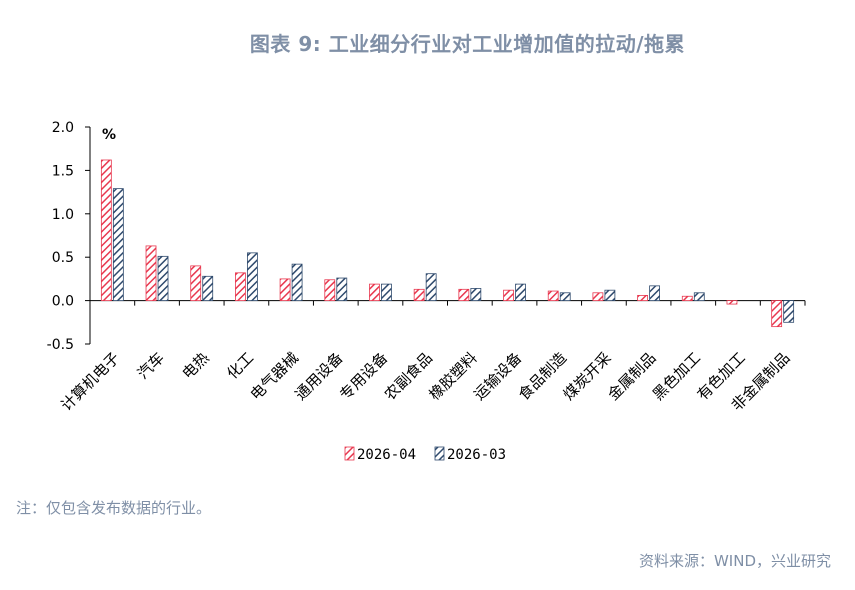 Image resolution: width=855 pixels, height=590 pixels. Describe the element at coordinates (63, 302) in the screenshot. I see `y-tick-label: 0.0` at that location.